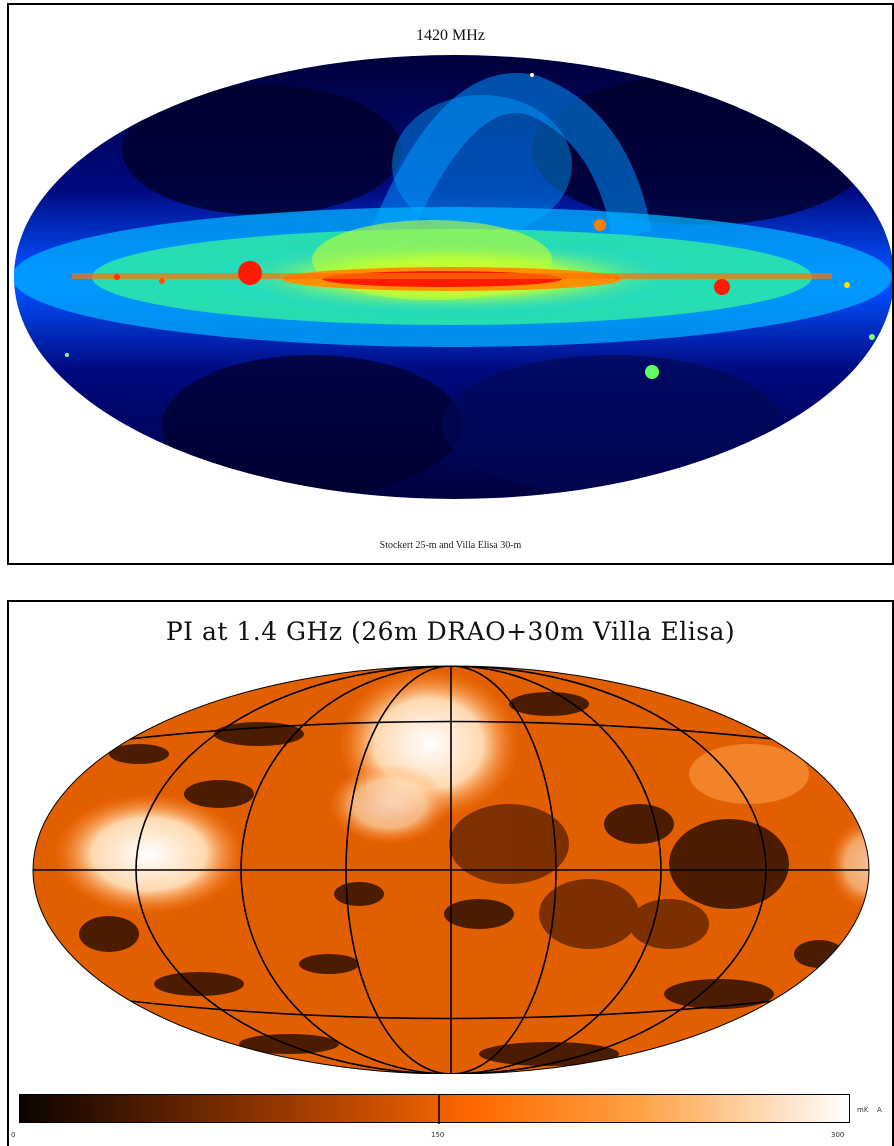 The width and height of the screenshot is (894, 1146). What do you see at coordinates (450, 631) in the screenshot?
I see `bottom-panel-title: PI at 1.4 GHz (26m DRAO+30m Villa Elisa)` at bounding box center [450, 631].